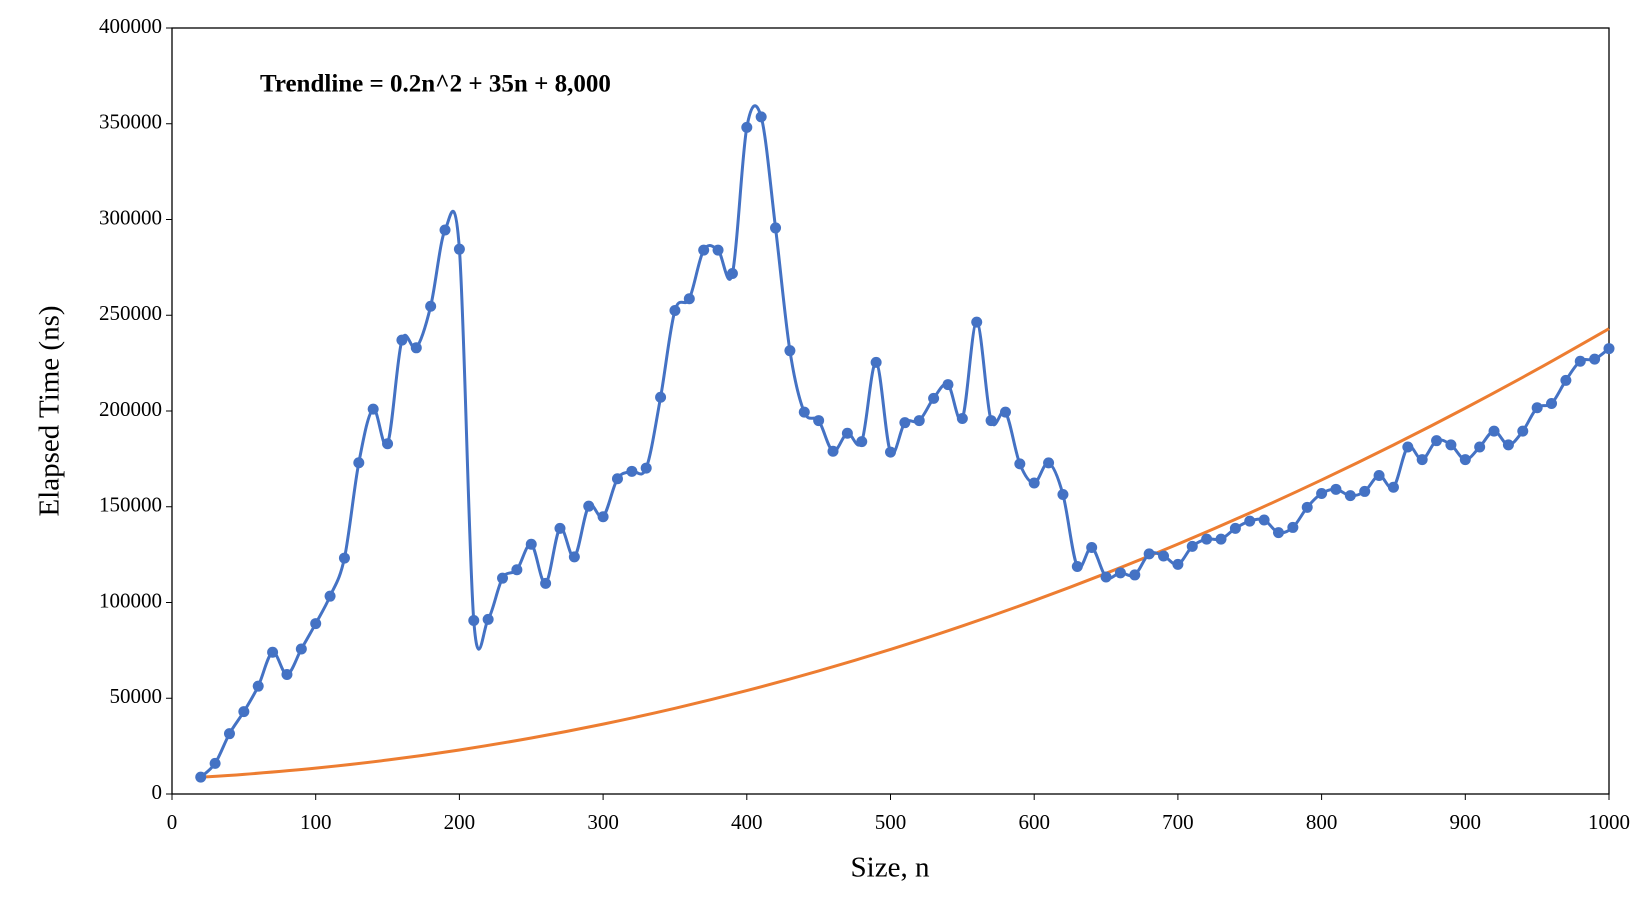 The image size is (1652, 909). What do you see at coordinates (130, 600) in the screenshot?
I see `y-tick-label: 100000` at bounding box center [130, 600].